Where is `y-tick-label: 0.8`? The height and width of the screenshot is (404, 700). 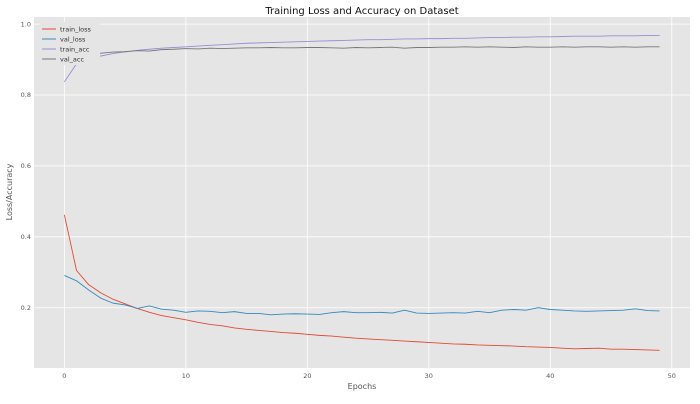
y-tick-label: 0.8 is located at coordinates (26, 95).